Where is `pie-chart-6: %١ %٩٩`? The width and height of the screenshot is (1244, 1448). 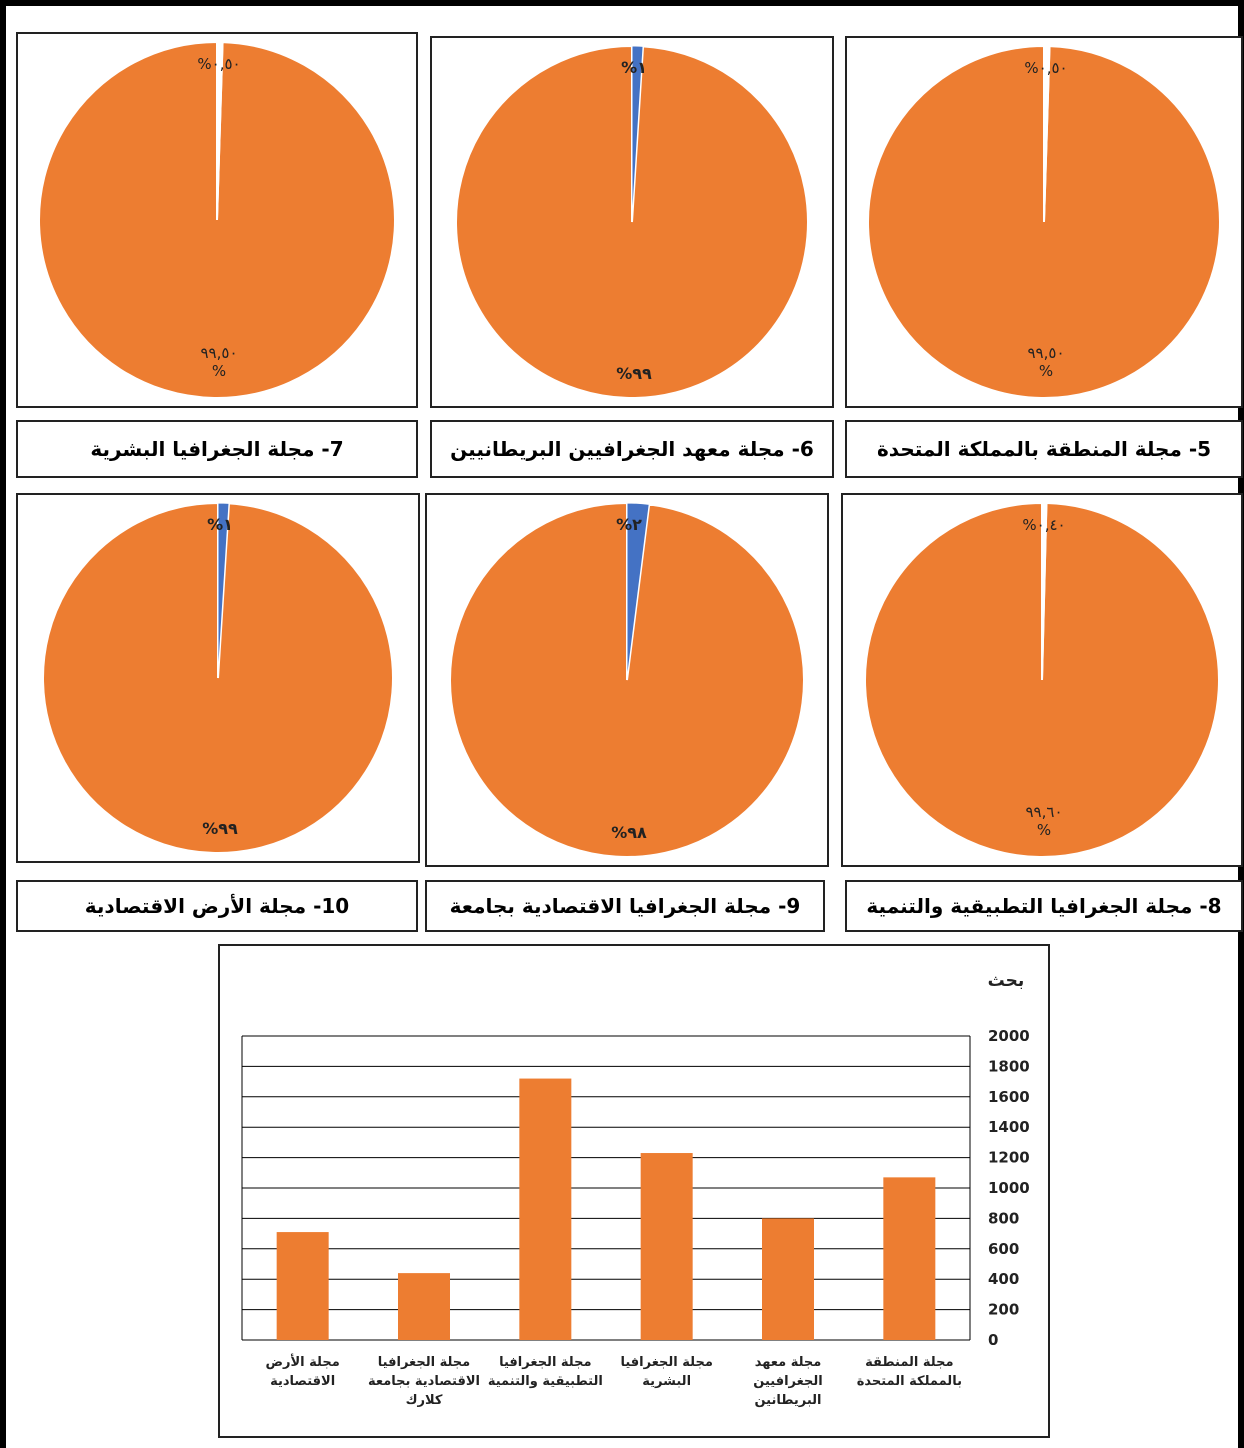 pie-chart-6: %١ %٩٩ is located at coordinates (218, 678).